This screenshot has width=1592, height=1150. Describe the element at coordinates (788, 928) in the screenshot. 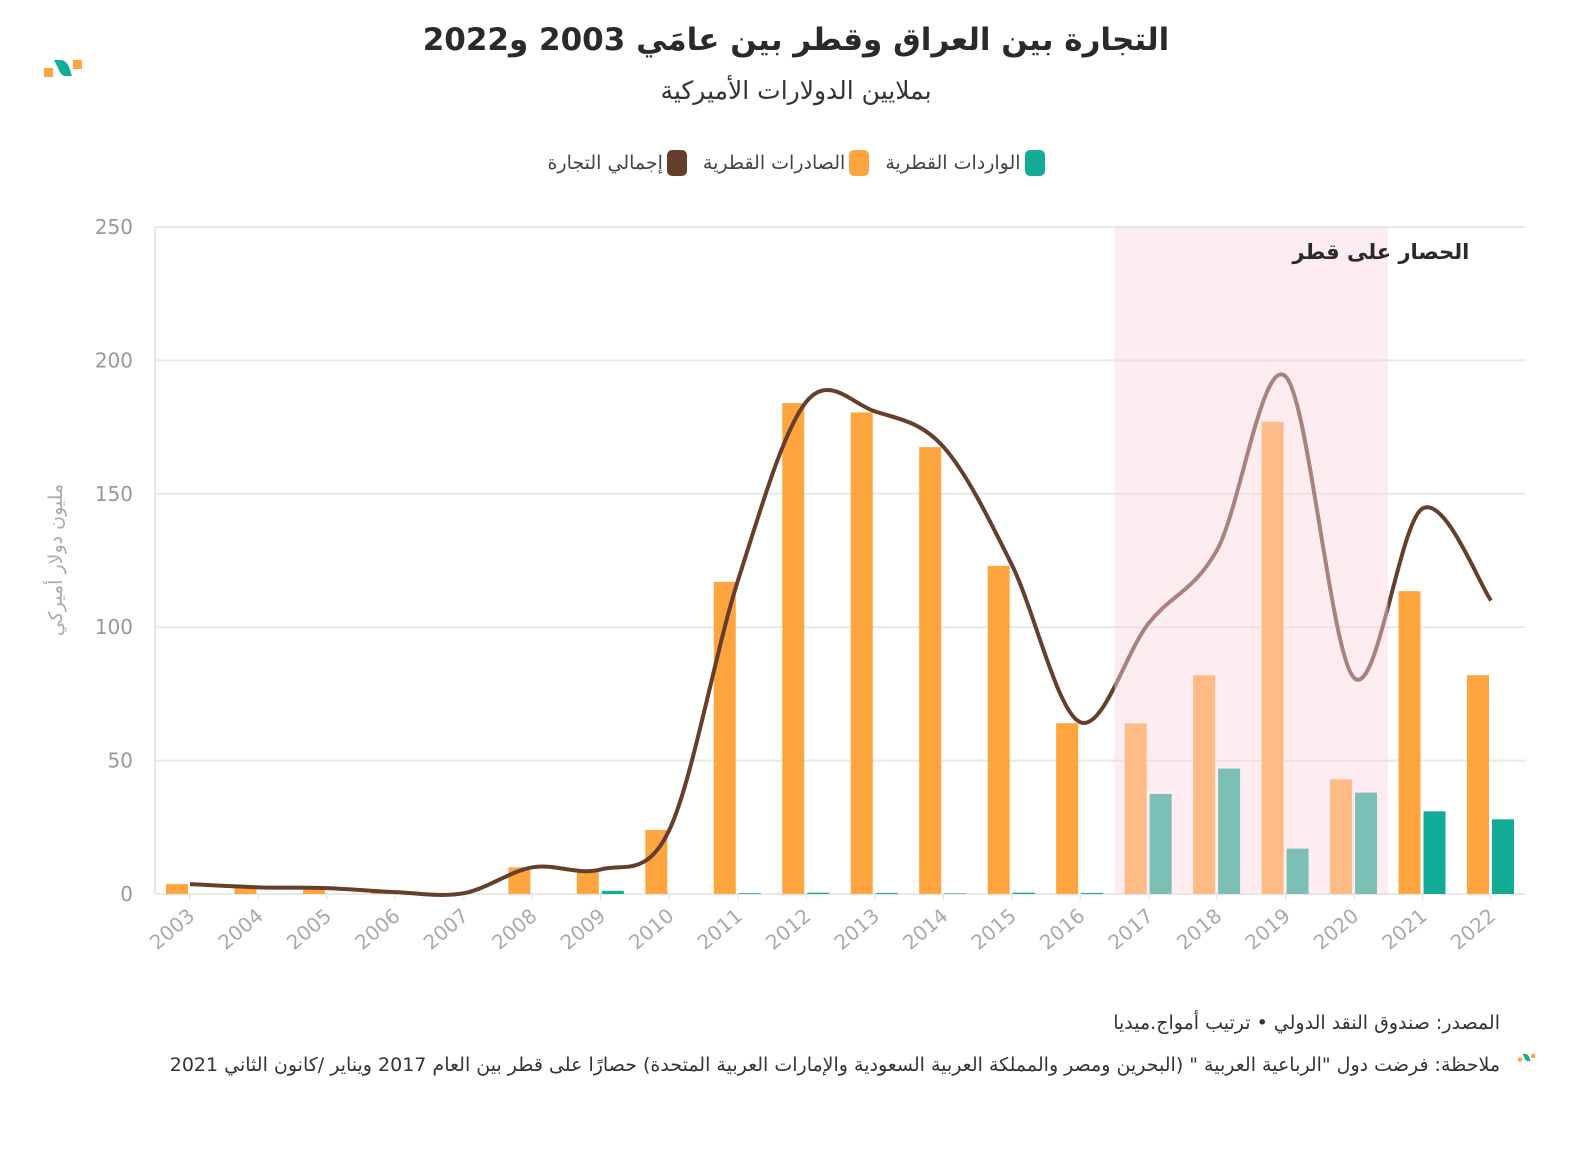

I see `x-tick-label: 2012` at that location.